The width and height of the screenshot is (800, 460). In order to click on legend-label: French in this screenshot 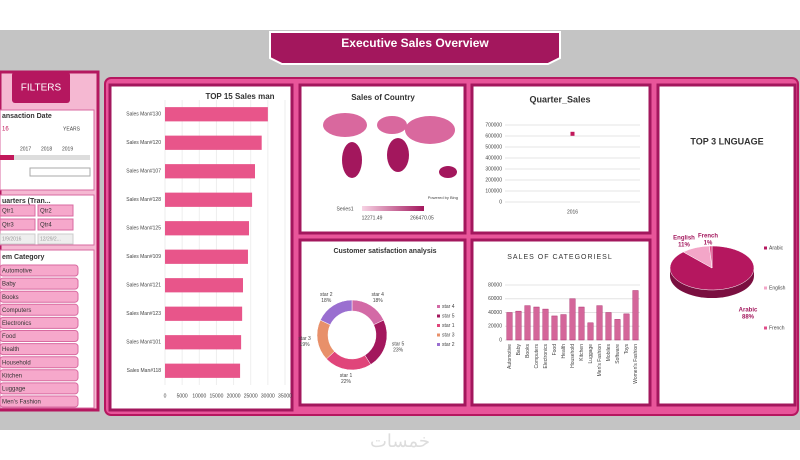, I will do `click(777, 328)`.